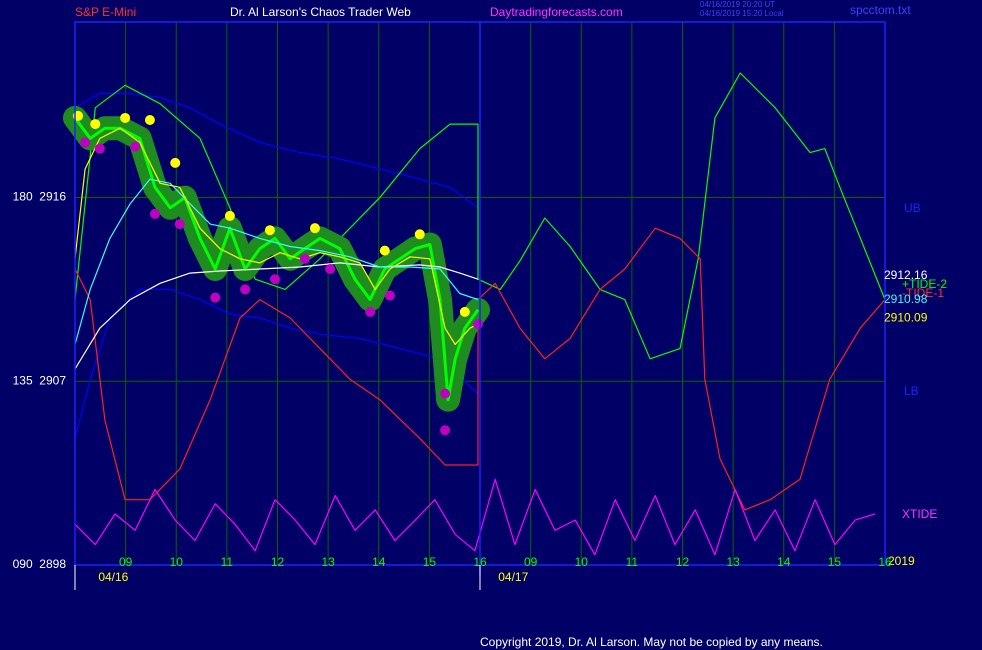 The image size is (982, 650). What do you see at coordinates (40, 197) in the screenshot?
I see `y-tick-label: 180 2916` at bounding box center [40, 197].